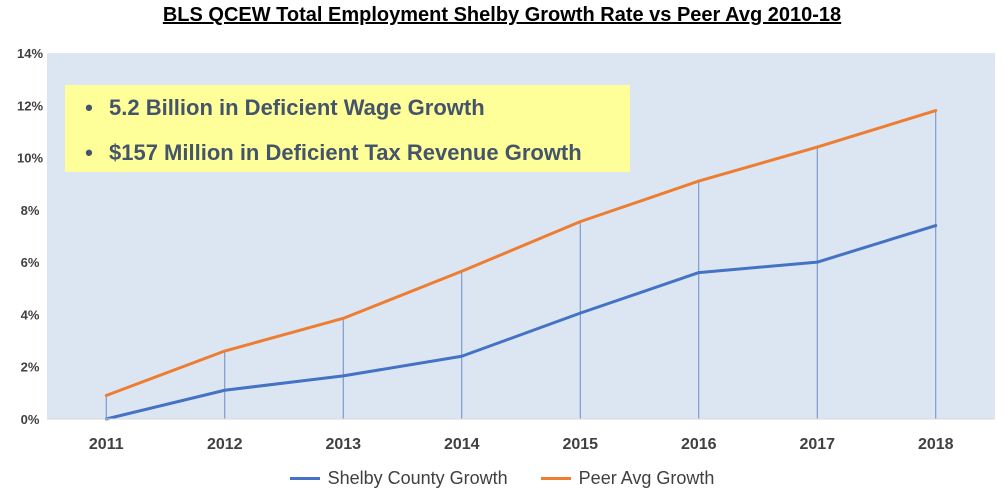 Image resolution: width=1004 pixels, height=490 pixels. Describe the element at coordinates (646, 478) in the screenshot. I see `legend-label-peer: Peer Avg Growth` at that location.